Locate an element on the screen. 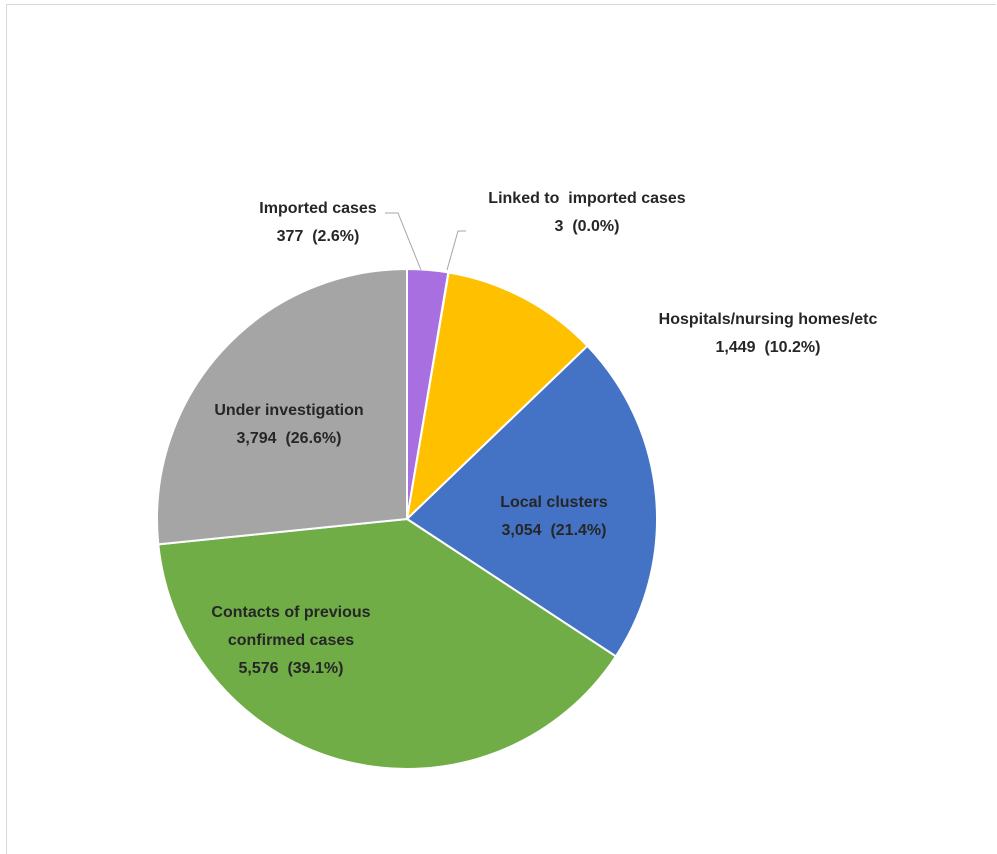 This screenshot has height=854, width=997. data-label-line: Local clusters is located at coordinates (554, 502).